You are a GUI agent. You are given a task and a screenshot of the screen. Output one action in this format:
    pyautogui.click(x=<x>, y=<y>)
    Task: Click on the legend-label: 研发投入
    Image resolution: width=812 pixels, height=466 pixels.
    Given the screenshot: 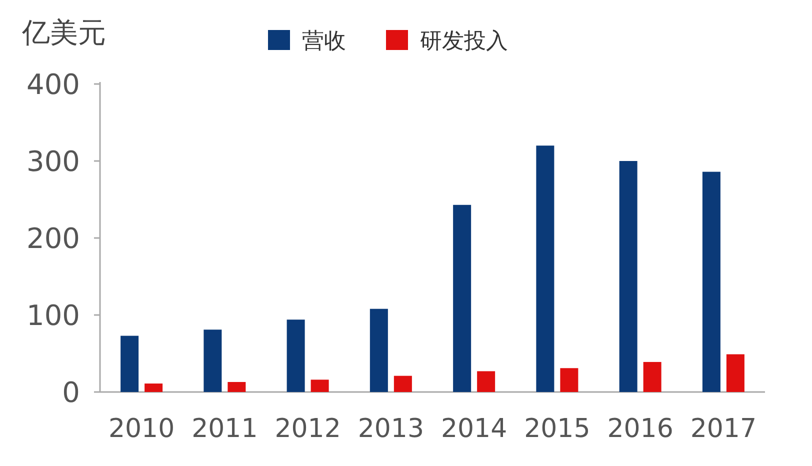 What is the action you would take?
    pyautogui.click(x=464, y=41)
    